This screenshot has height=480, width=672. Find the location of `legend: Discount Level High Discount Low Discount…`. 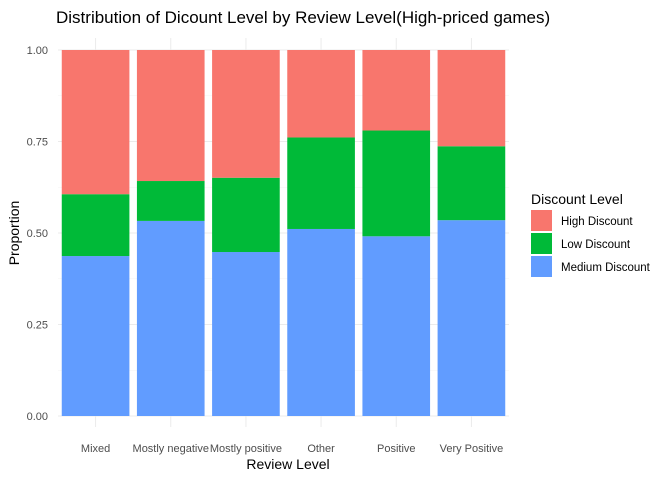

legend: Discount Level High Discount Low Discount… is located at coordinates (591, 234).